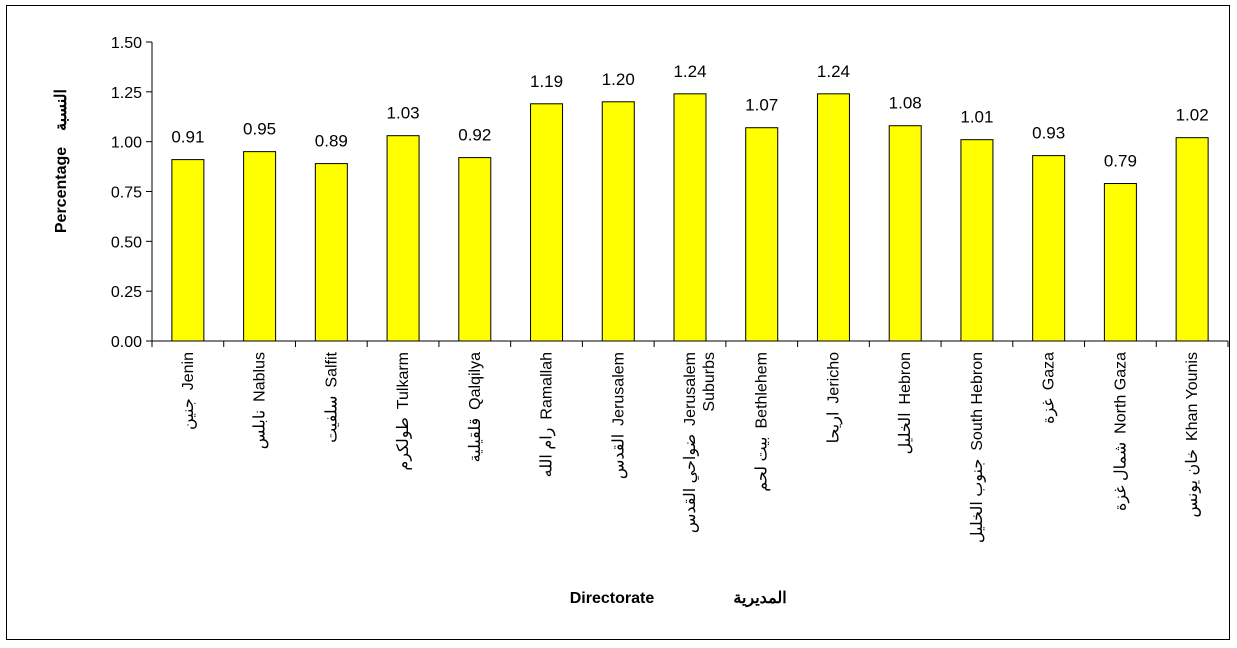 The height and width of the screenshot is (648, 1237). I want to click on category-label-text: رام الله Ramallah, so click(547, 414).